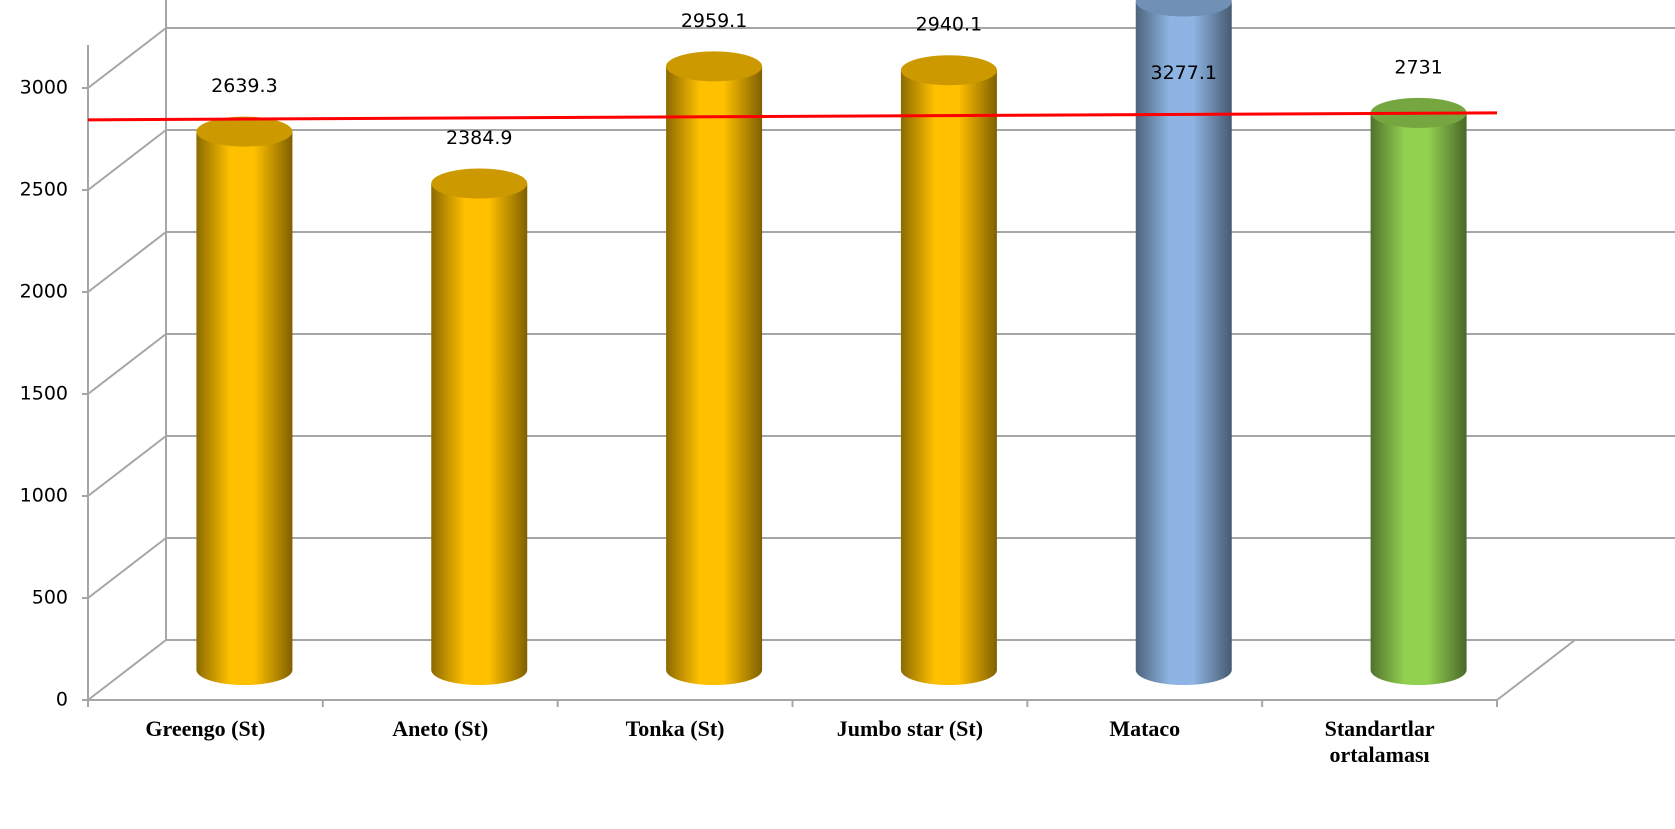 Image resolution: width=1675 pixels, height=829 pixels. What do you see at coordinates (244, 86) in the screenshot?
I see `data-label: 2639.3` at bounding box center [244, 86].